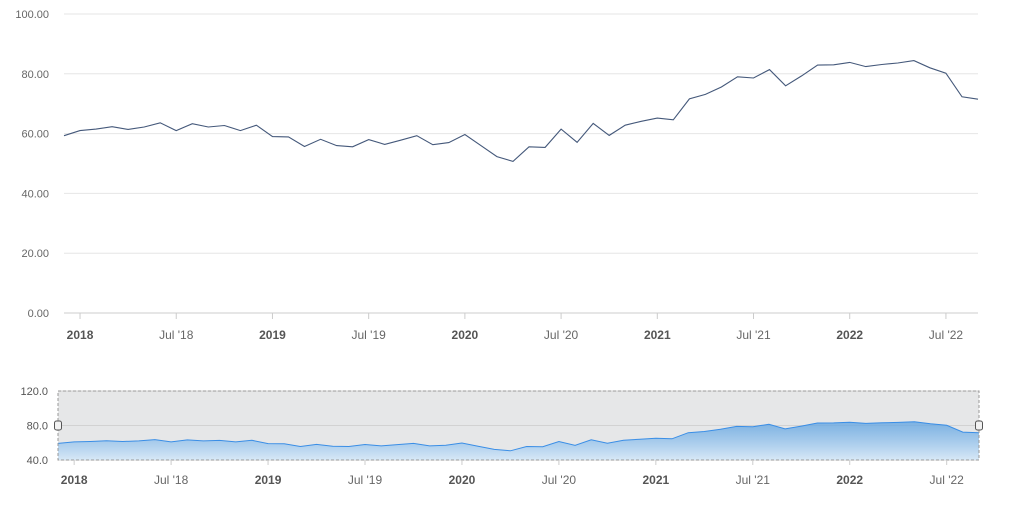  I want to click on main-y-axis: 0.00 20.00 40.00 60.00 80.00 100.00, so click(32, 164).